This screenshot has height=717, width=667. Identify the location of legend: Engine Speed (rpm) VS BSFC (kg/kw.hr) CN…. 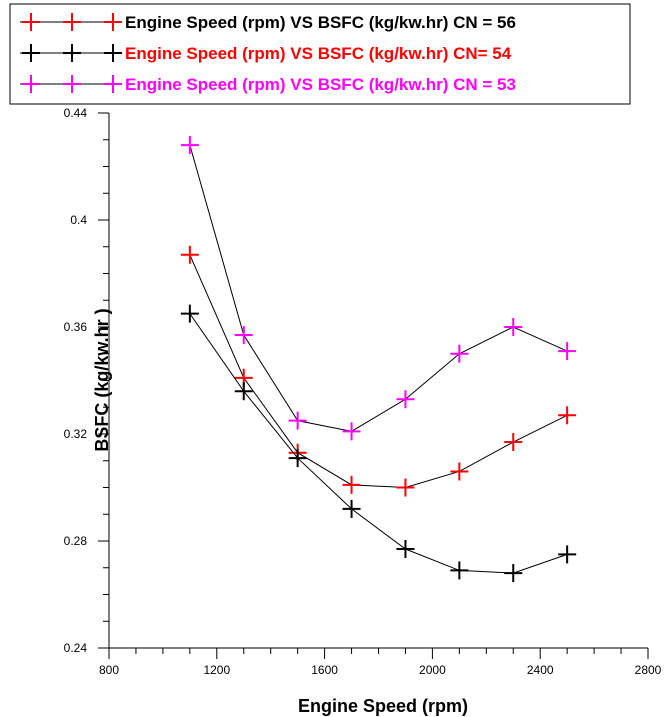
(320, 54).